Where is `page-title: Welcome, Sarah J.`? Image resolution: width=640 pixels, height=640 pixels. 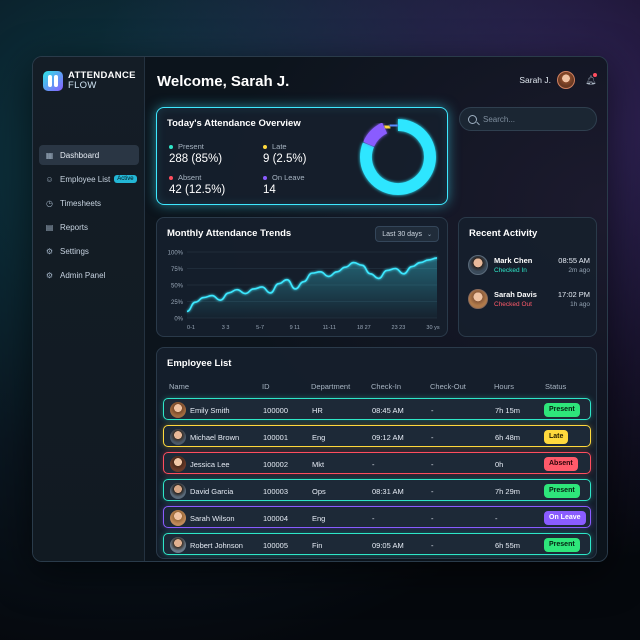 page-title: Welcome, Sarah J. is located at coordinates (223, 81).